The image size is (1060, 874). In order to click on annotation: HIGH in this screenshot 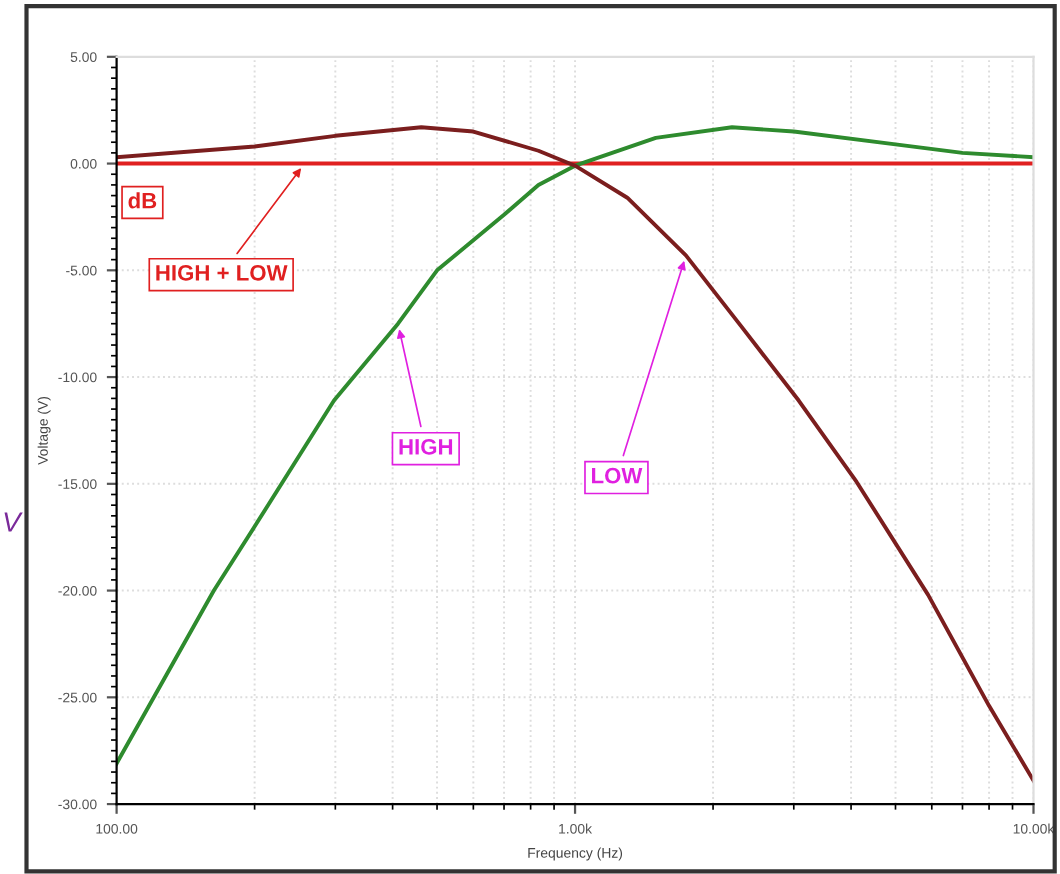, I will do `click(426, 446)`.